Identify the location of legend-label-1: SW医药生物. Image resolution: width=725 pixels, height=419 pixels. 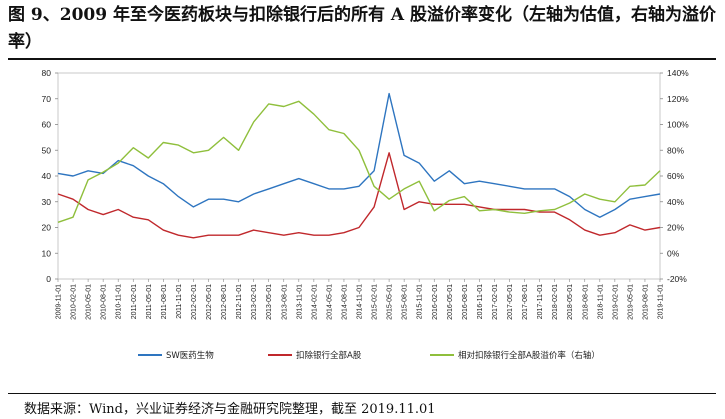
(190, 355).